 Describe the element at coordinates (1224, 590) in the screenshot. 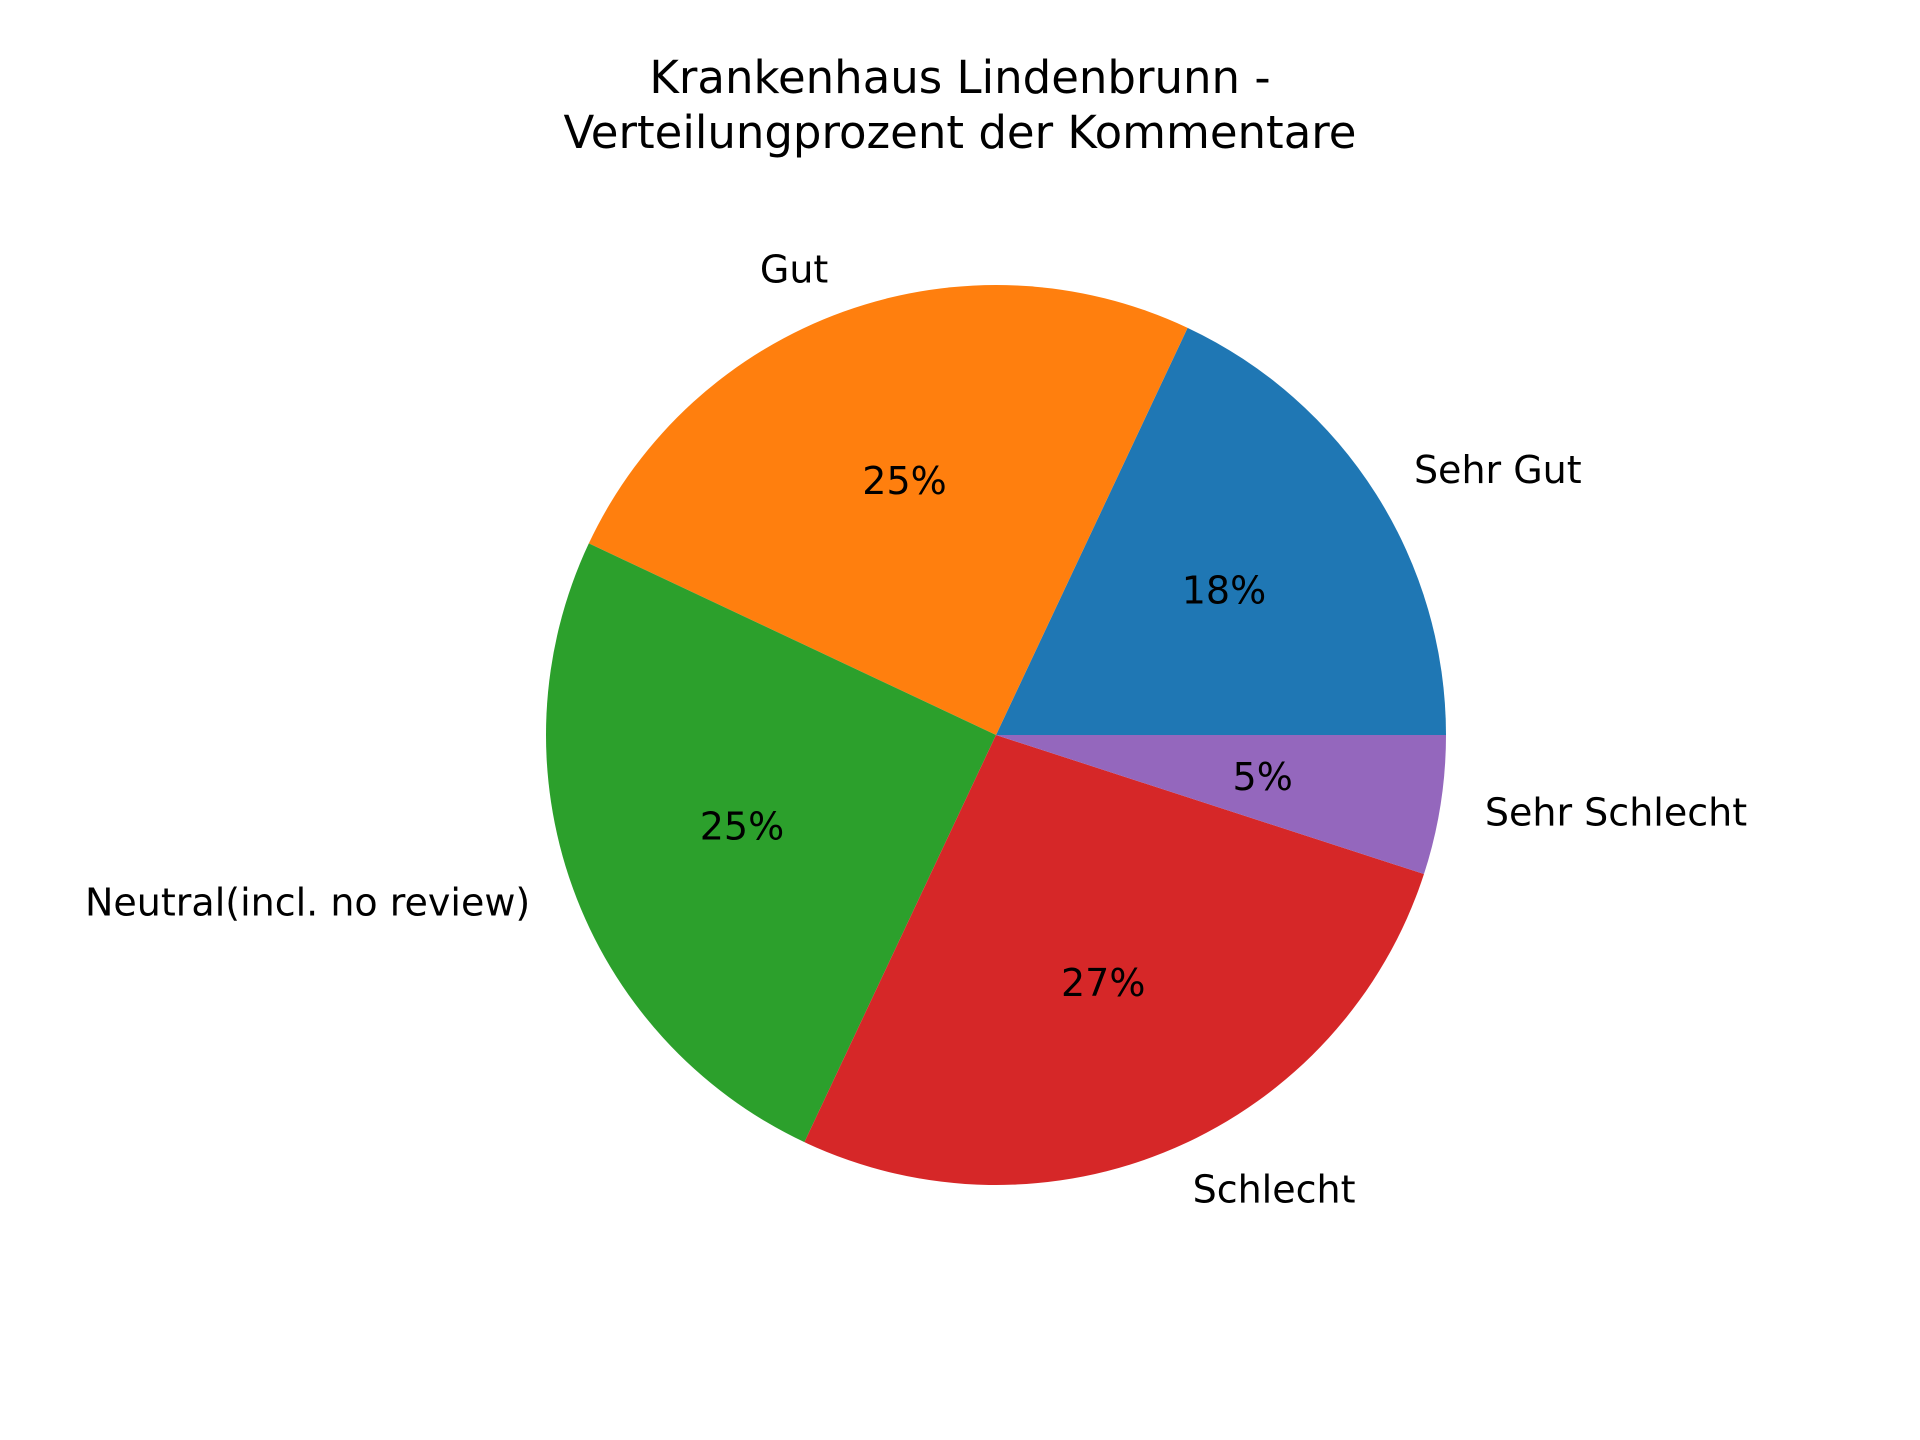

I see `pie-pct-label-0: 18%` at that location.